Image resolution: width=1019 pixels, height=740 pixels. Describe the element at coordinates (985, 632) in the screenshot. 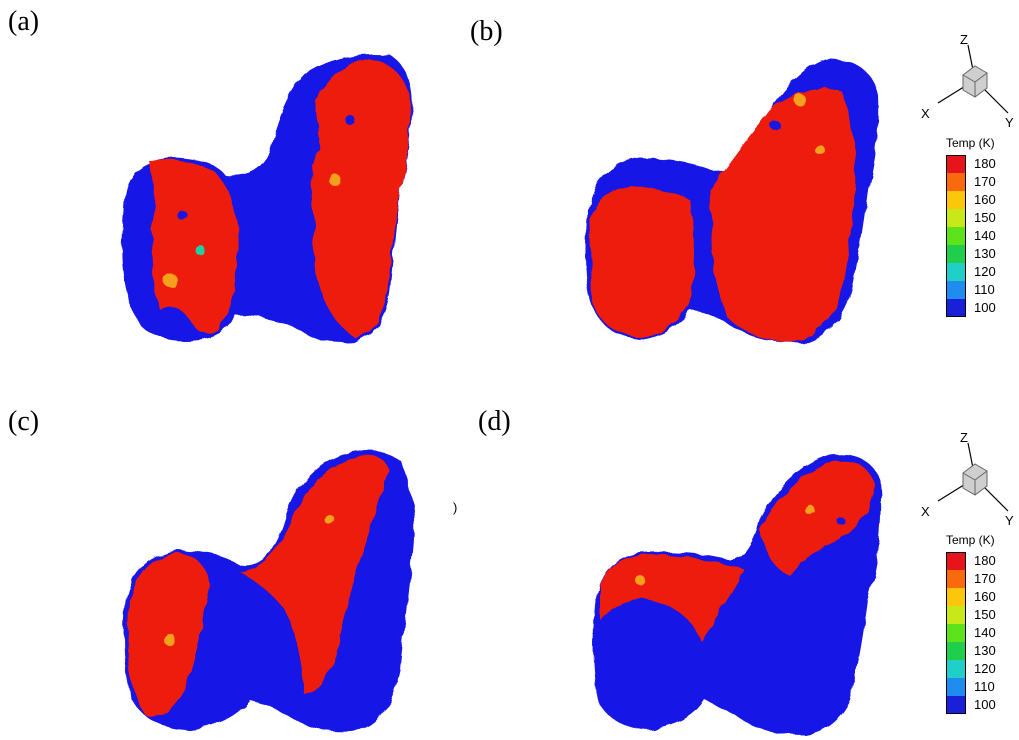

I see `legend-tick-bottom: 140` at that location.